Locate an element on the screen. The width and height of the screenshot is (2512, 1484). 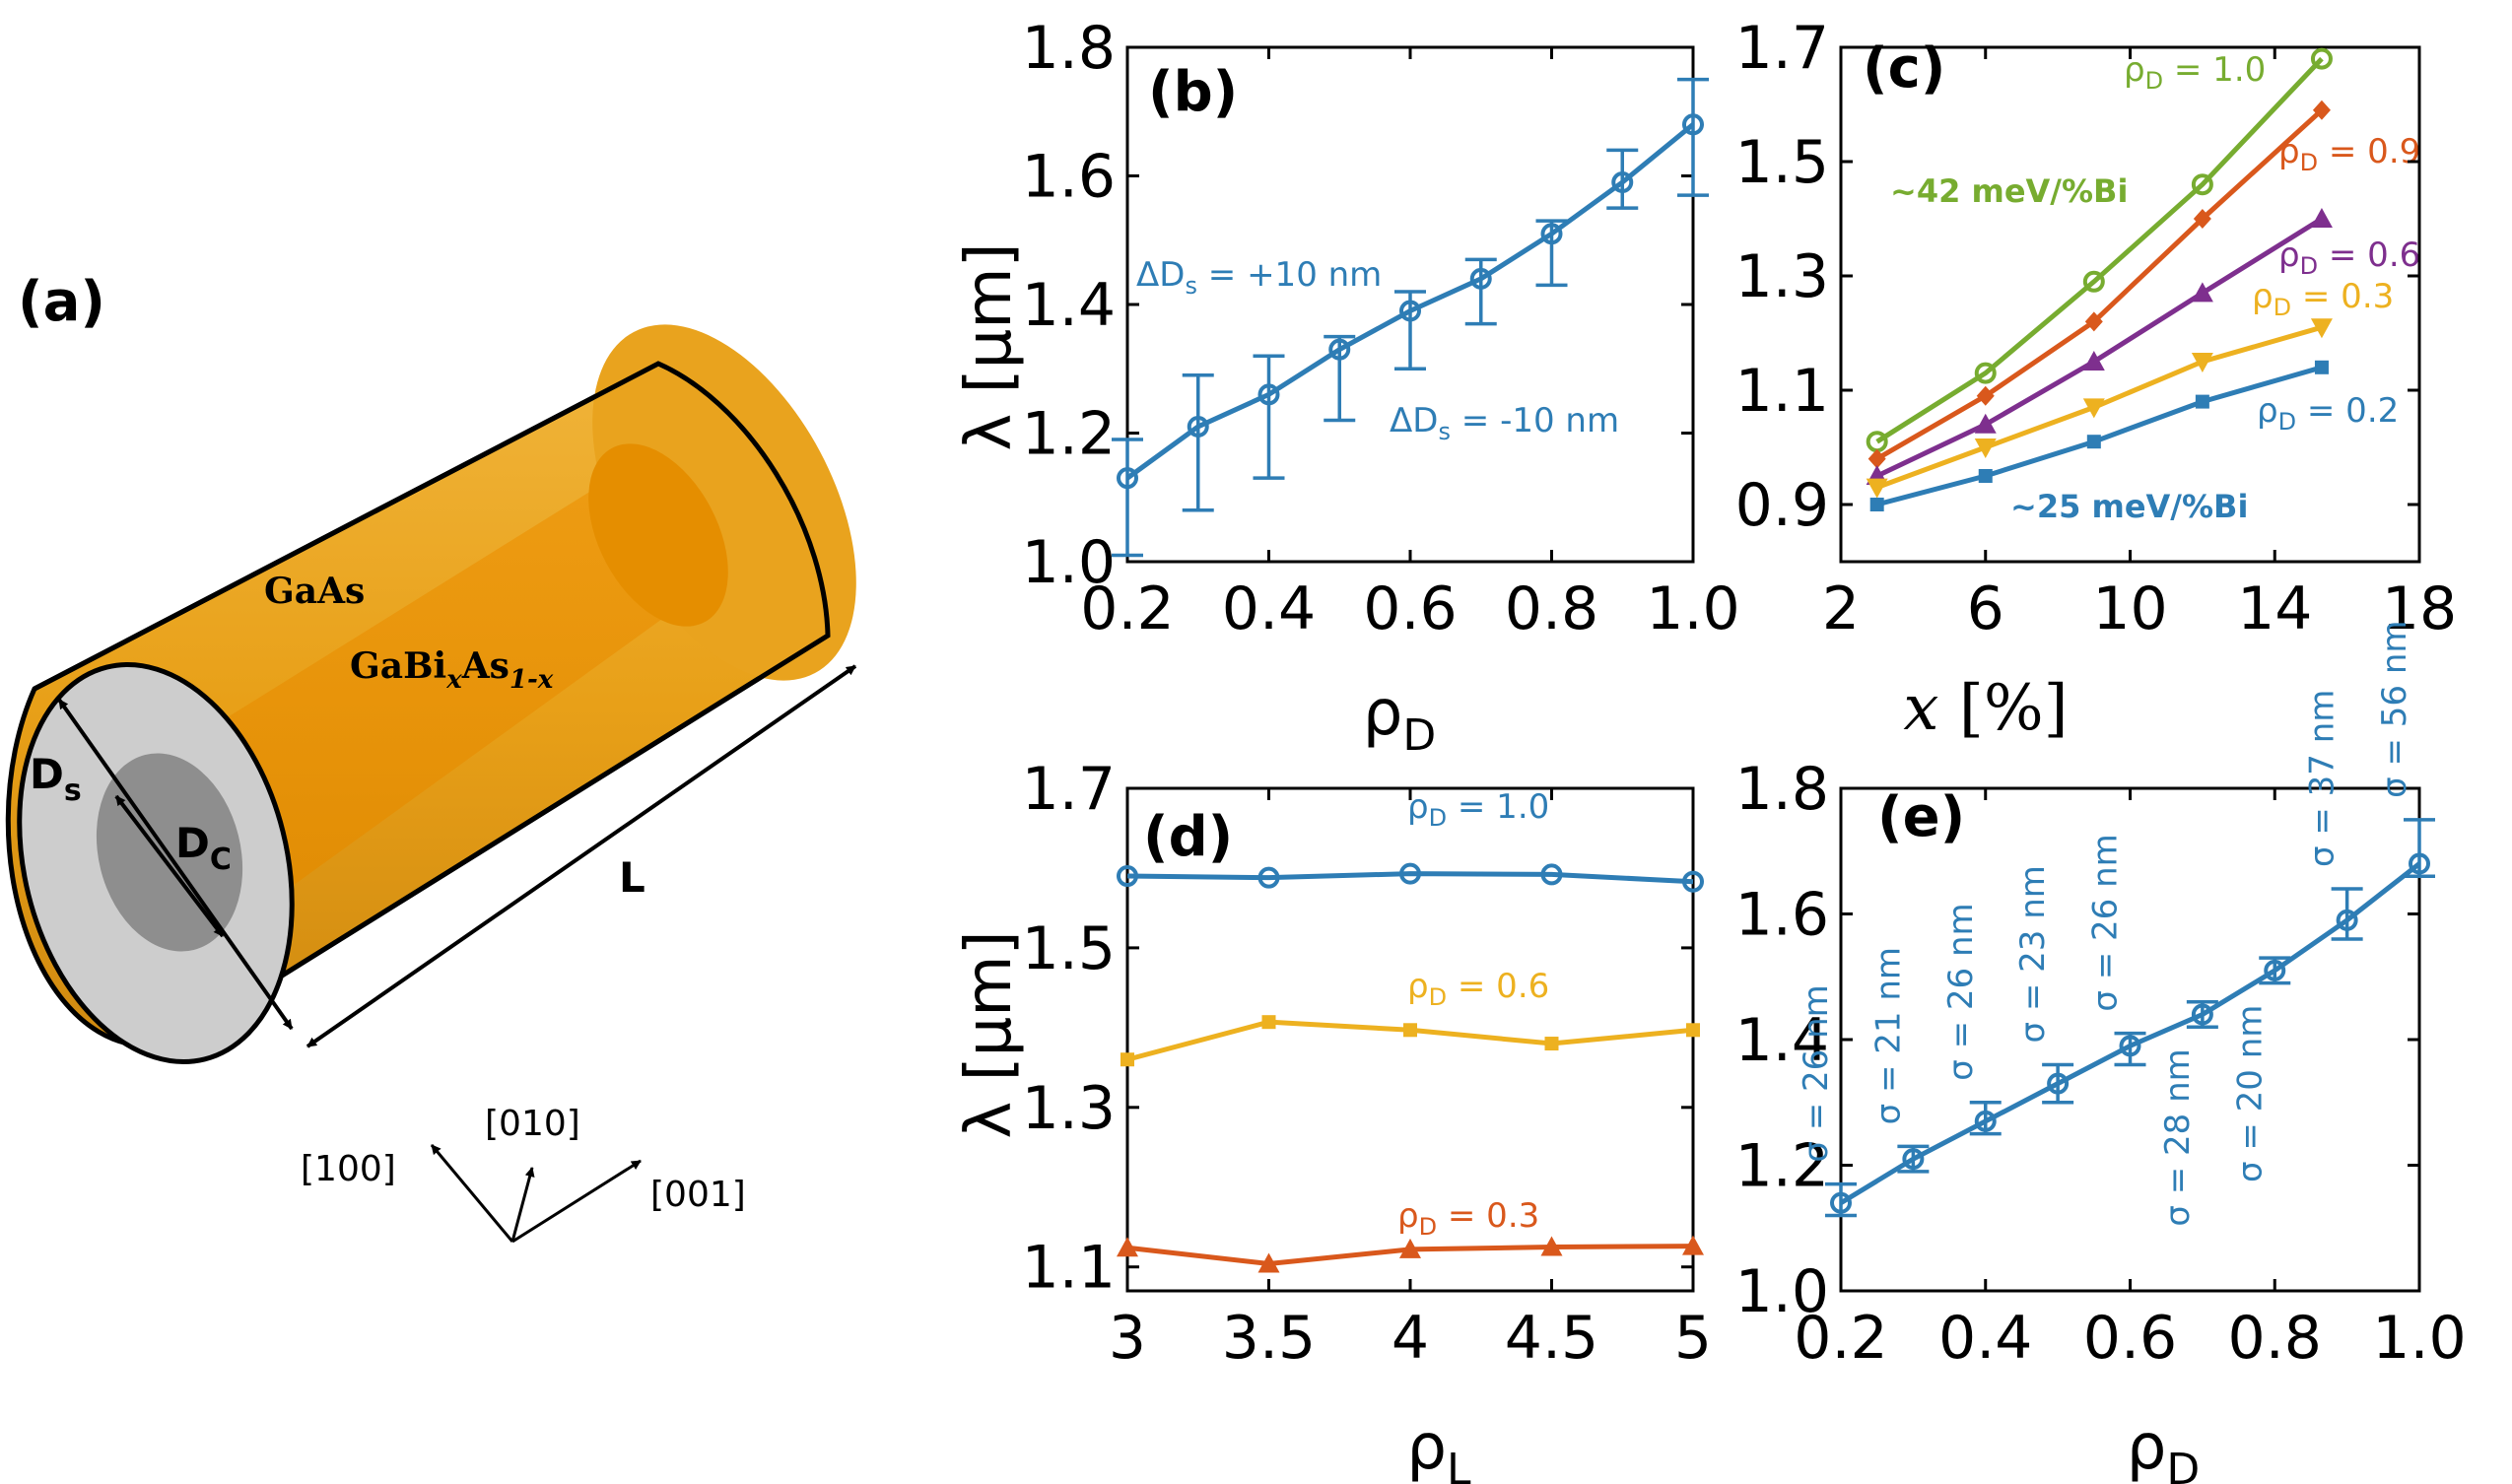
chart-c-label-0.9: ρD = 0.9 is located at coordinates (2349, 154).